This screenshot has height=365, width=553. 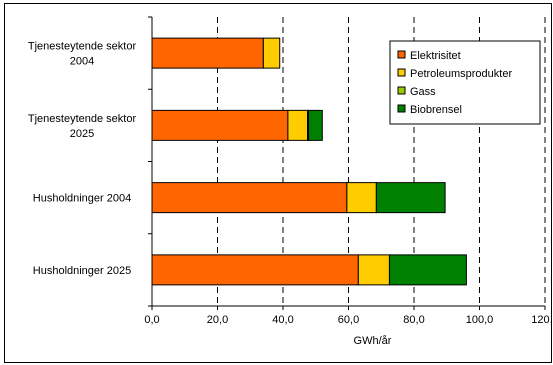 I want to click on x-tick-label: 20,0, so click(x=217, y=320).